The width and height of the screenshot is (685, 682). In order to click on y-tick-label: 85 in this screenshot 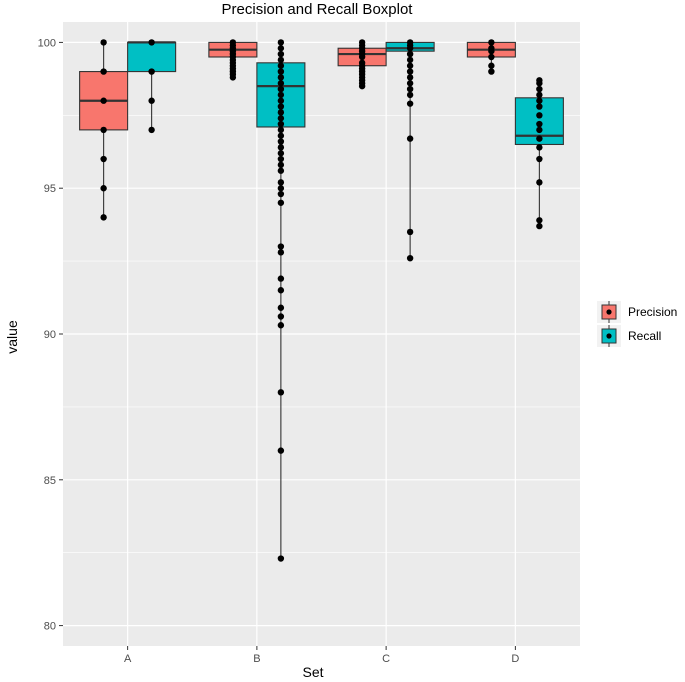, I will do `click(50, 481)`.